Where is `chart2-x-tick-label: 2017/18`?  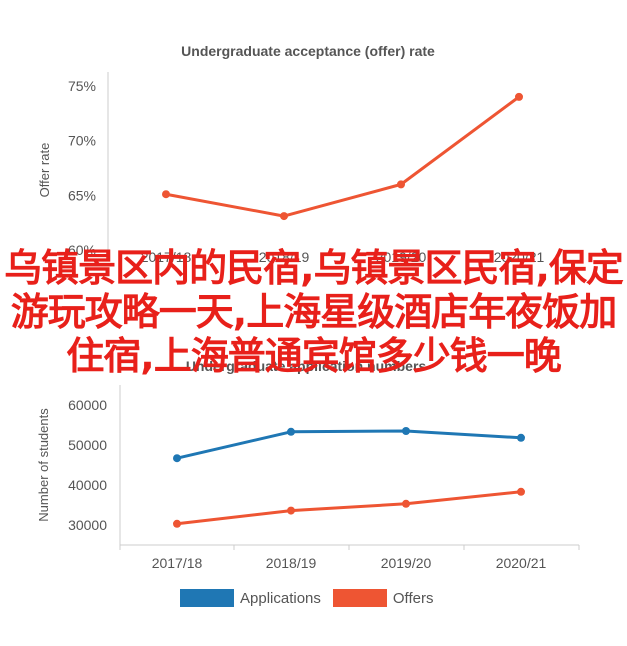
chart2-x-tick-label: 2017/18 is located at coordinates (177, 563).